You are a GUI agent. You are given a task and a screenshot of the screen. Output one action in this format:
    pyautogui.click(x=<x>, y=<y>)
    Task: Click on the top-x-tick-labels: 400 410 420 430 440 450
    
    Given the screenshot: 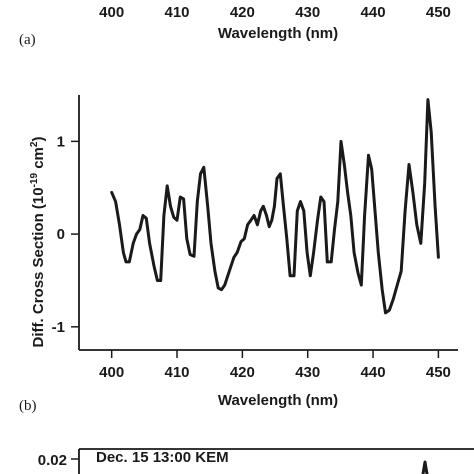 What is the action you would take?
    pyautogui.click(x=275, y=12)
    